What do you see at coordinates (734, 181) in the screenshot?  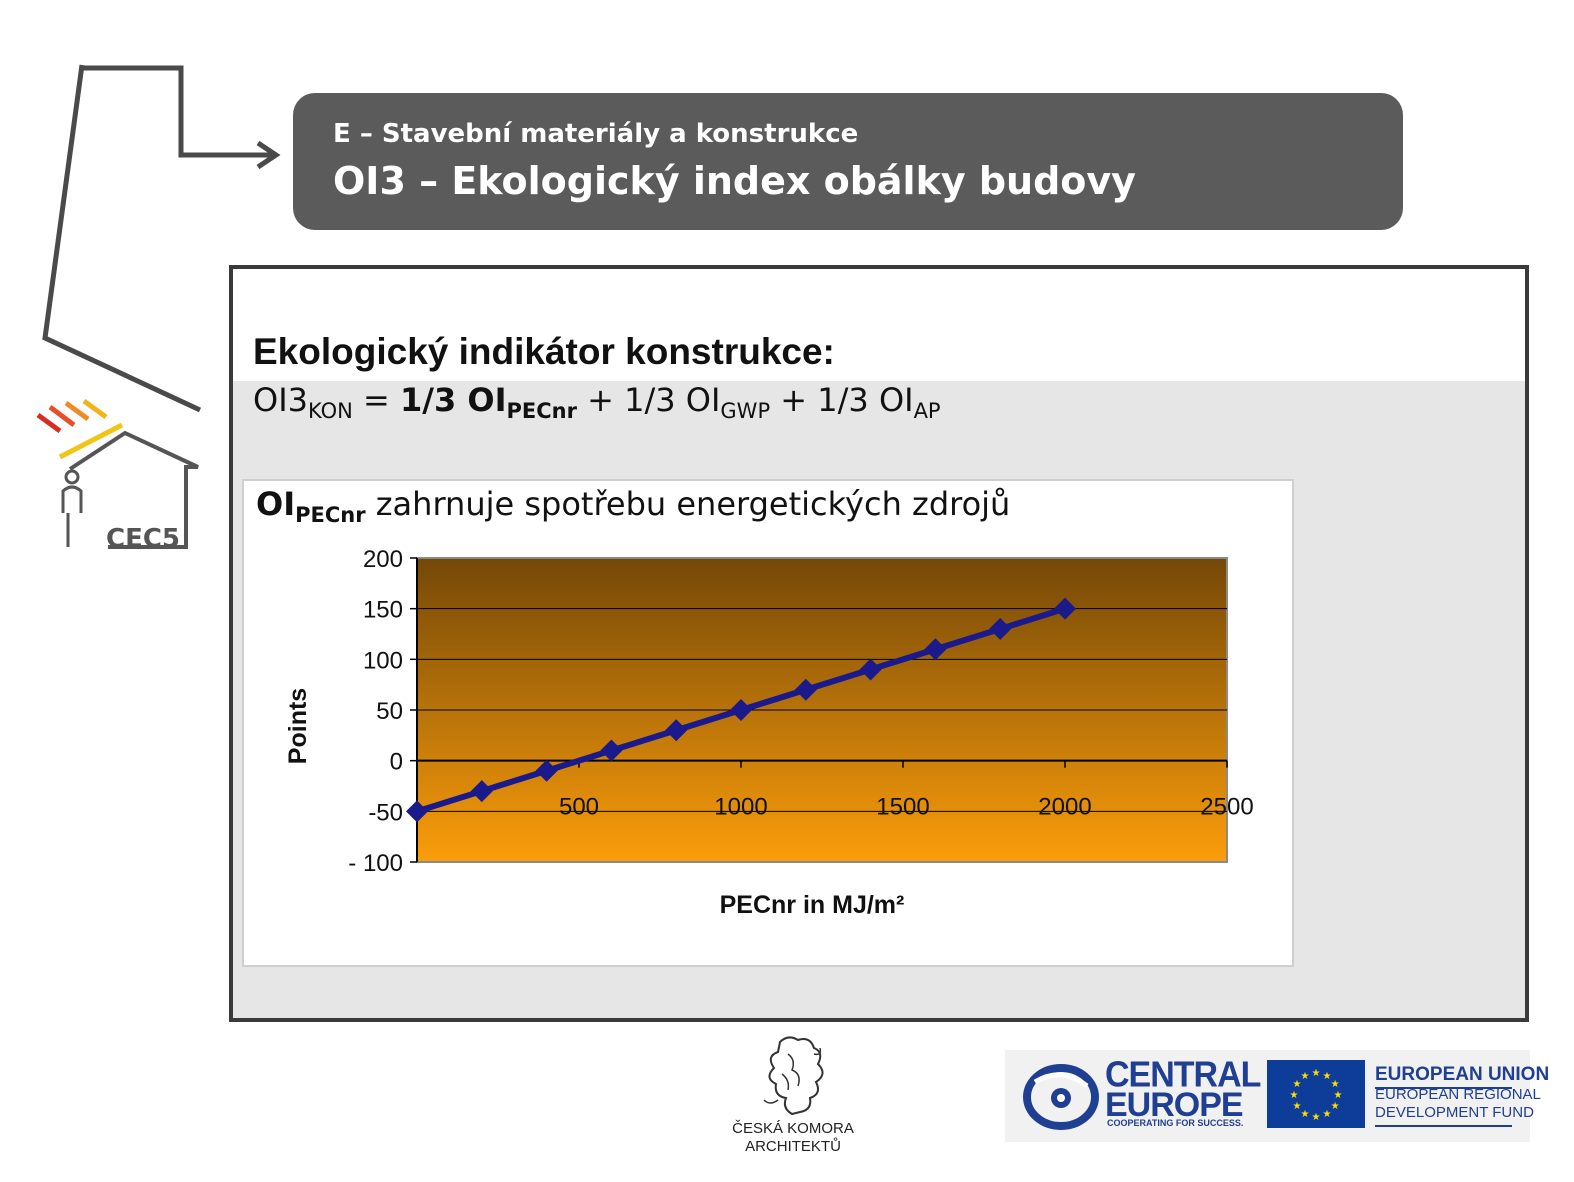 I see `header-title: OI3 – Ekologický index obálky budovy` at bounding box center [734, 181].